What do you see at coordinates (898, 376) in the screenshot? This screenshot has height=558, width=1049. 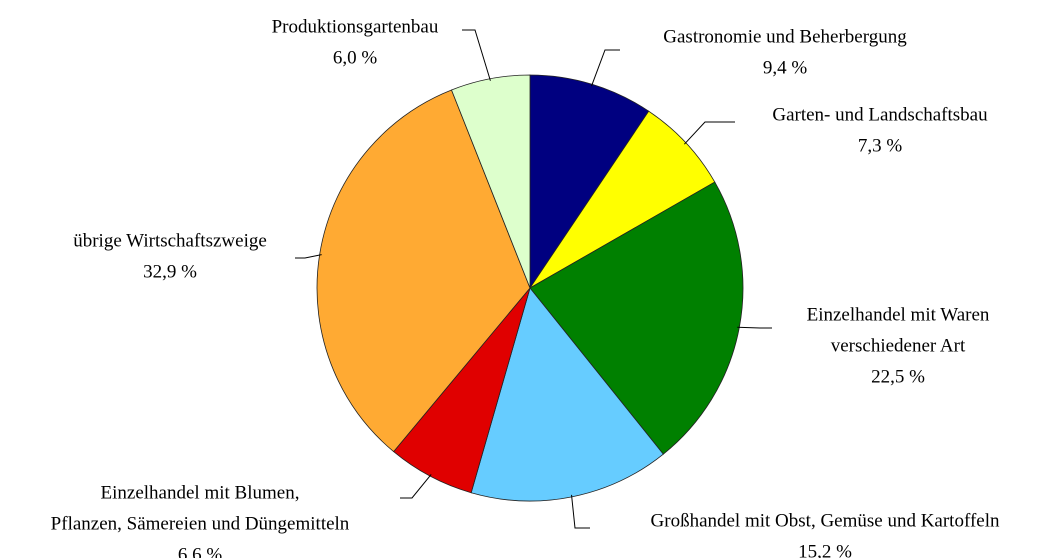 I see `value-label: 22,5 %` at bounding box center [898, 376].